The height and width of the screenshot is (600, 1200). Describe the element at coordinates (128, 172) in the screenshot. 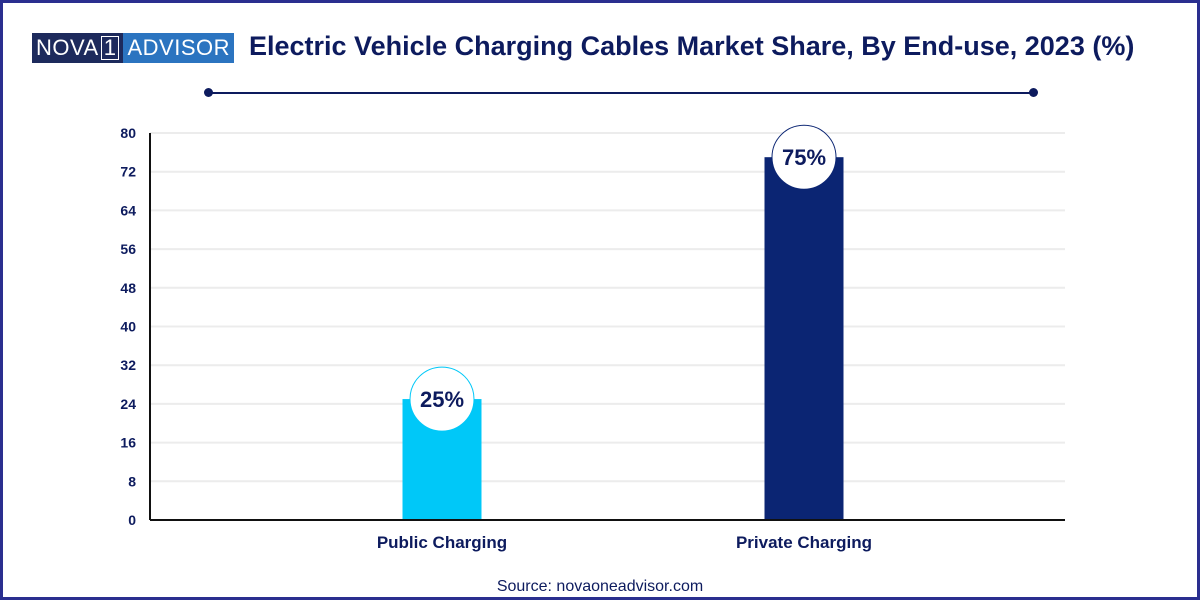

I see `y-tick-label: 72` at that location.